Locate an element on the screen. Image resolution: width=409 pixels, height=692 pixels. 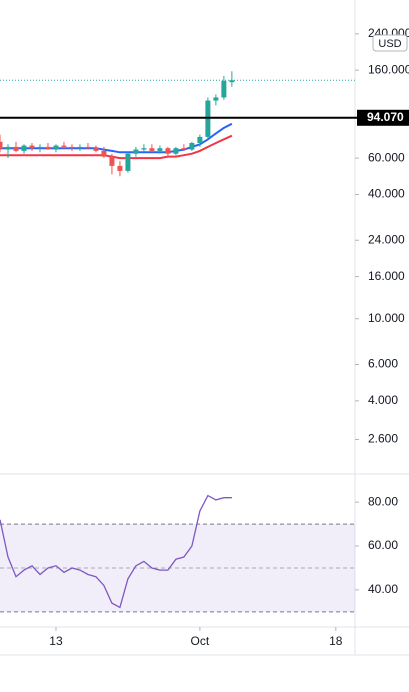
level-badge is located at coordinates (383, 117).